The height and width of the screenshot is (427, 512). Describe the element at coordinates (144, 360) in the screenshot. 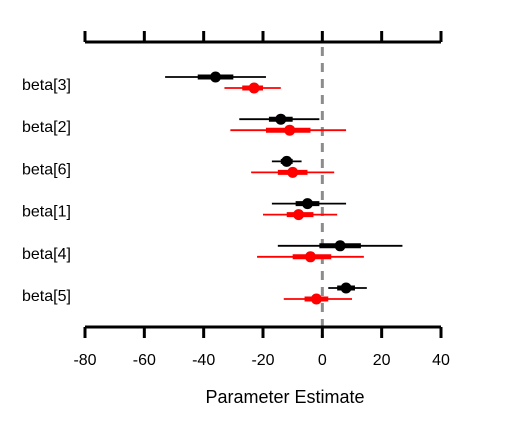

I see `x-tick-label: -60` at that location.